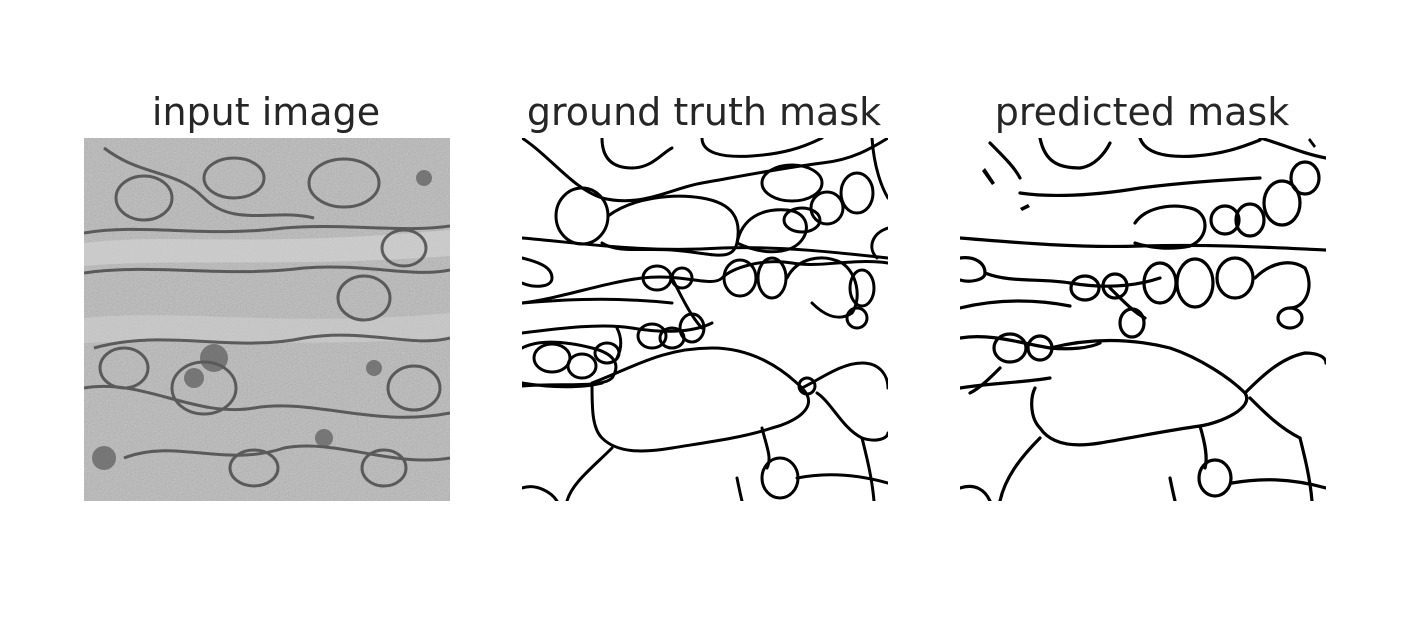  I want to click on panel-title-ground-truth-mask: ground truth mask, so click(704, 112).